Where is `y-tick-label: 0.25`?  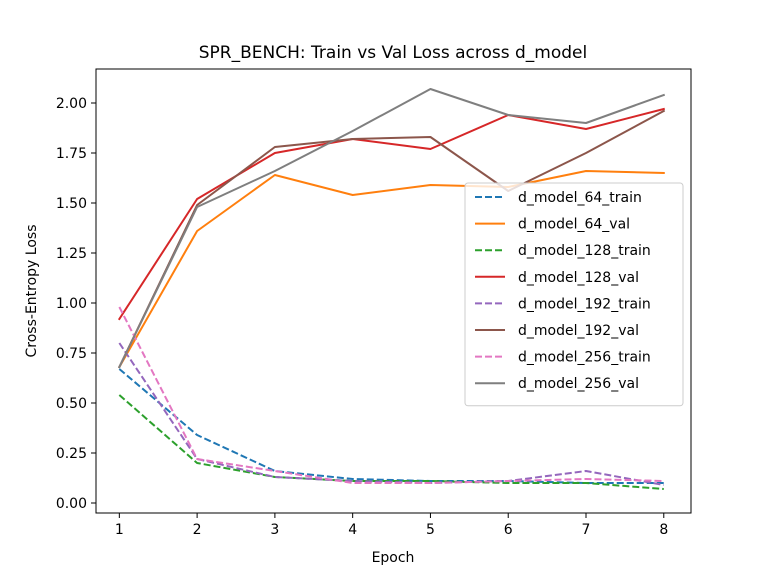 y-tick-label: 0.25 is located at coordinates (71, 454).